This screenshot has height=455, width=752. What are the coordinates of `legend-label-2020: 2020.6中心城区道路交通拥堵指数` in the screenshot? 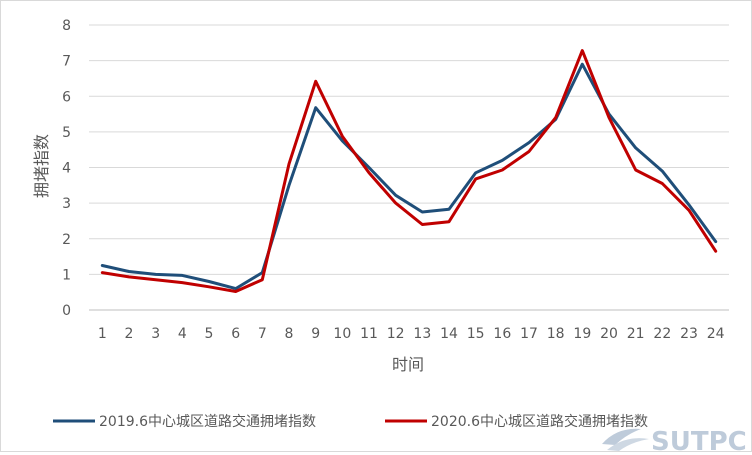 It's located at (539, 421).